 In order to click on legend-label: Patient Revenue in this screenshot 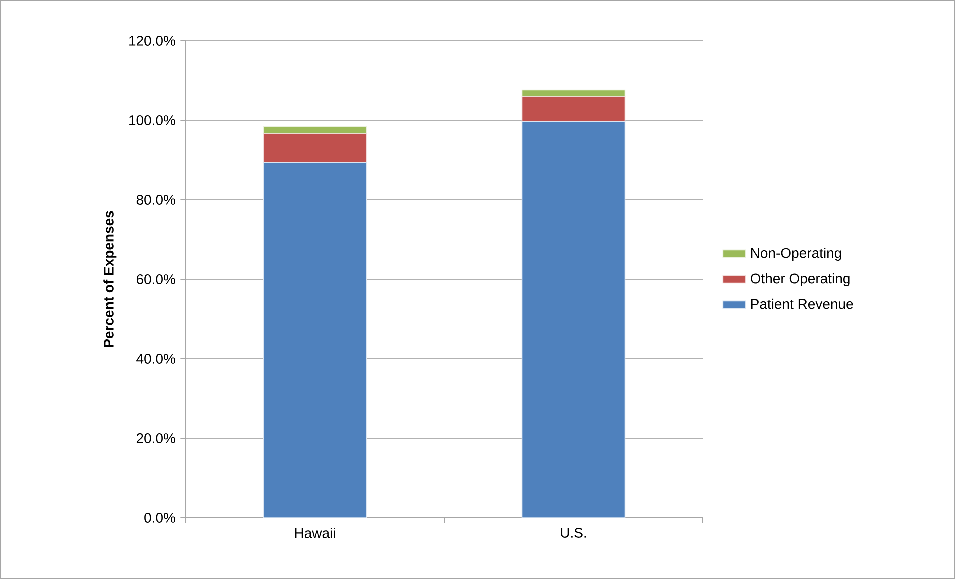, I will do `click(802, 304)`.